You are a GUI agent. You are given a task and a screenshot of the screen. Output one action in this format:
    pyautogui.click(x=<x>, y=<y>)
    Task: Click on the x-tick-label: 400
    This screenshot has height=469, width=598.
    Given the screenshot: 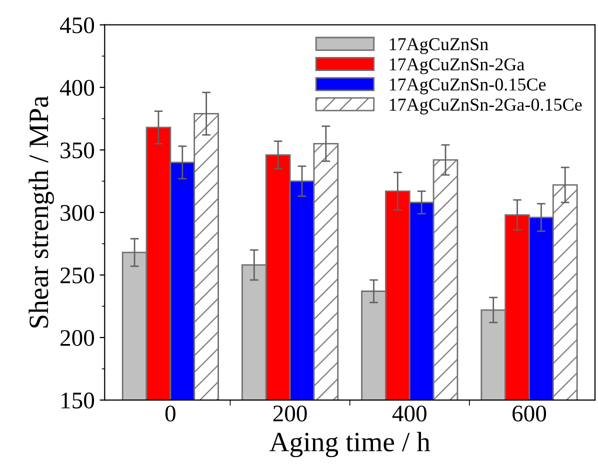 What is the action you would take?
    pyautogui.click(x=409, y=414)
    